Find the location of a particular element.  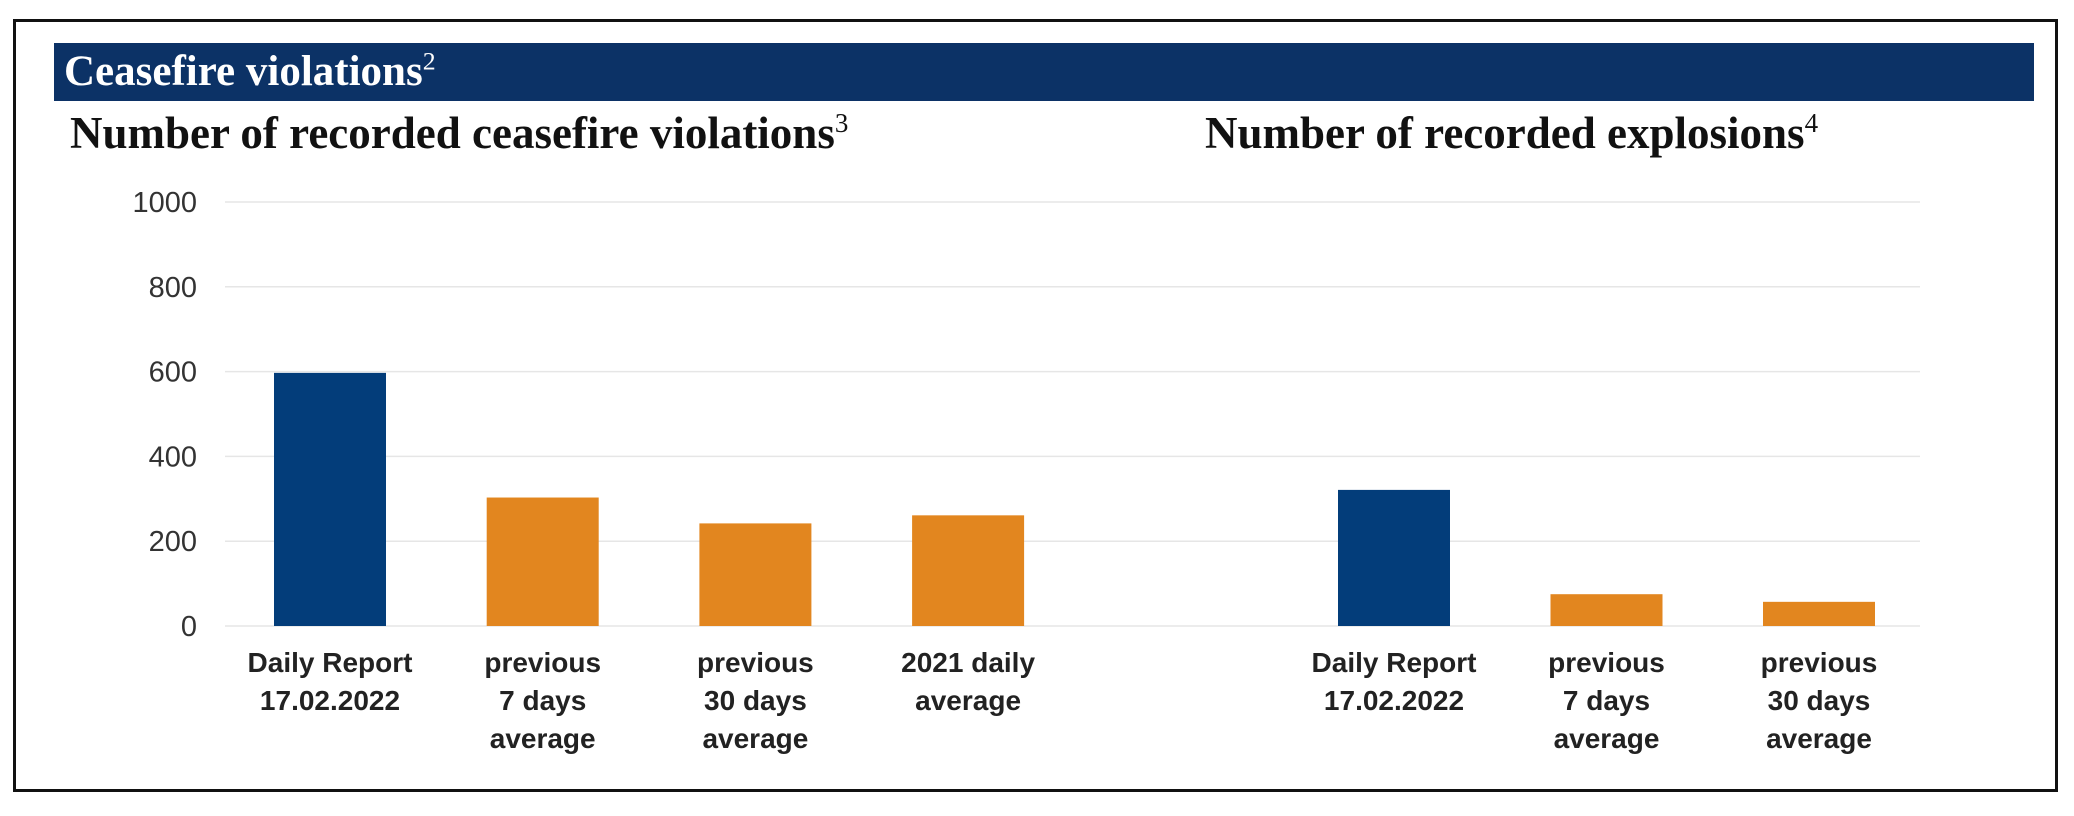

chart-title-violations-footnote: 3 is located at coordinates (841, 123).